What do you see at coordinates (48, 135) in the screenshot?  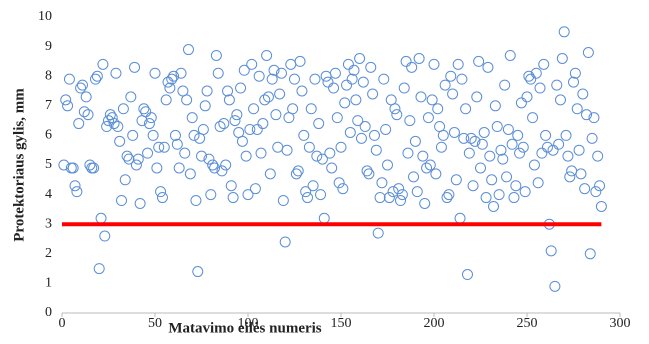 I see `y-tick-label: 6` at bounding box center [48, 135].